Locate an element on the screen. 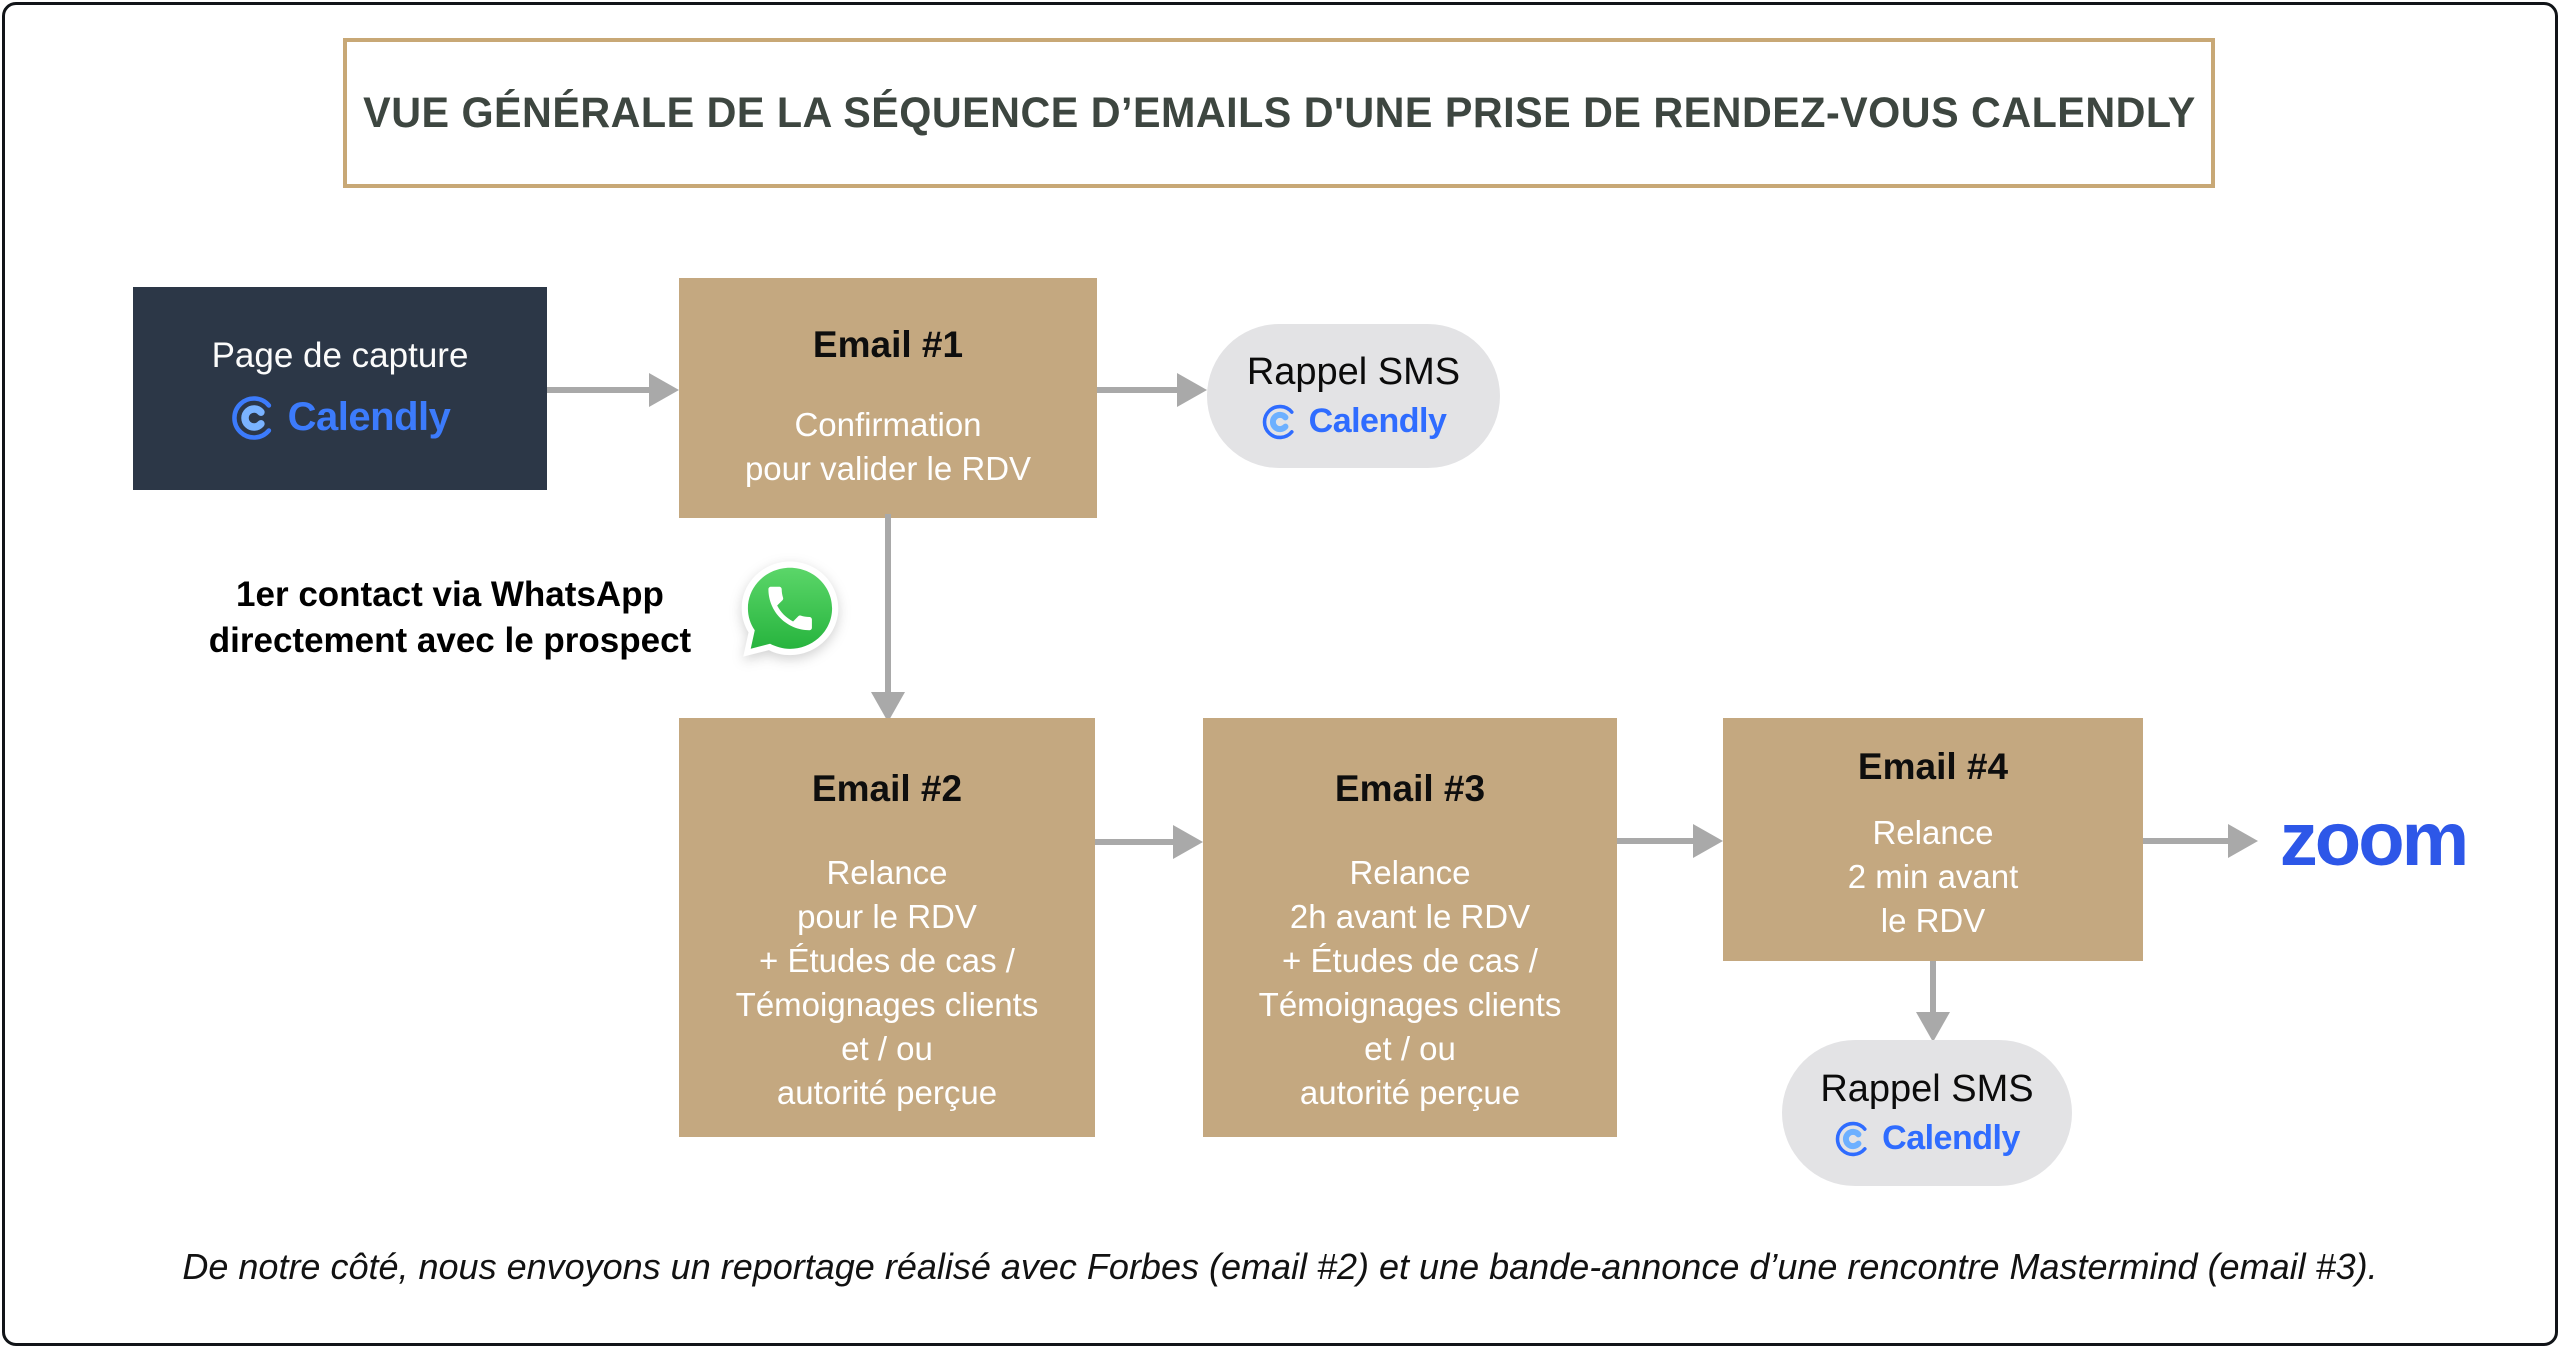  email4-box: Email #4 Relance 2 min avant le RDV is located at coordinates (1933, 839).